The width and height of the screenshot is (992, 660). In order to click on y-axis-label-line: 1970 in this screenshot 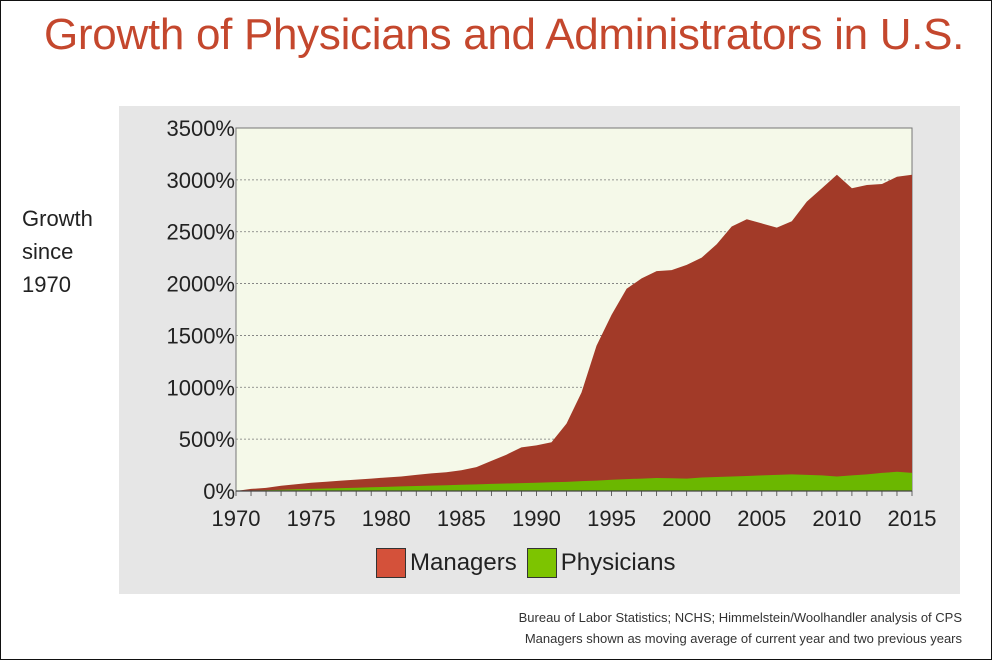, I will do `click(46, 284)`.